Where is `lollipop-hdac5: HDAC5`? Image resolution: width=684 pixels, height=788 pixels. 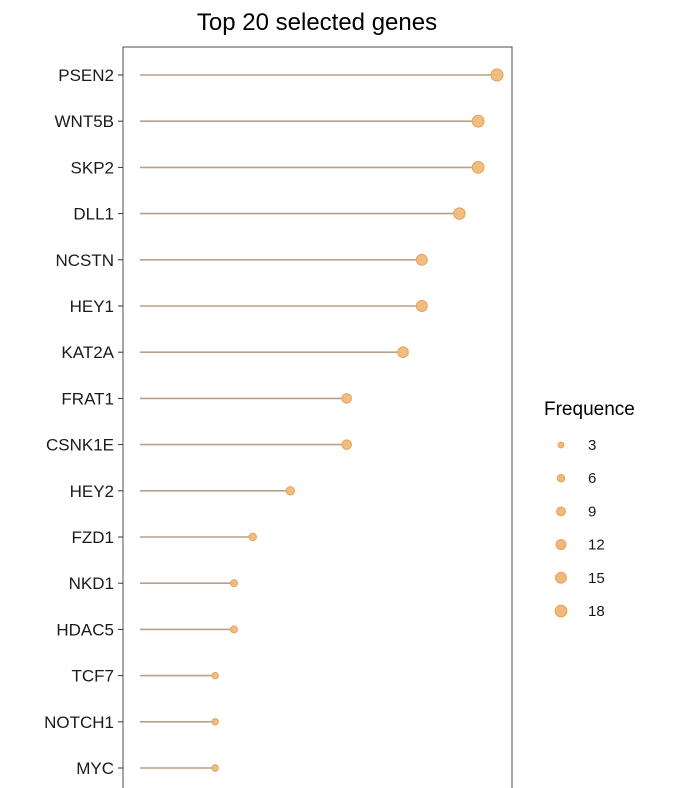
lollipop-hdac5: HDAC5 is located at coordinates (147, 629).